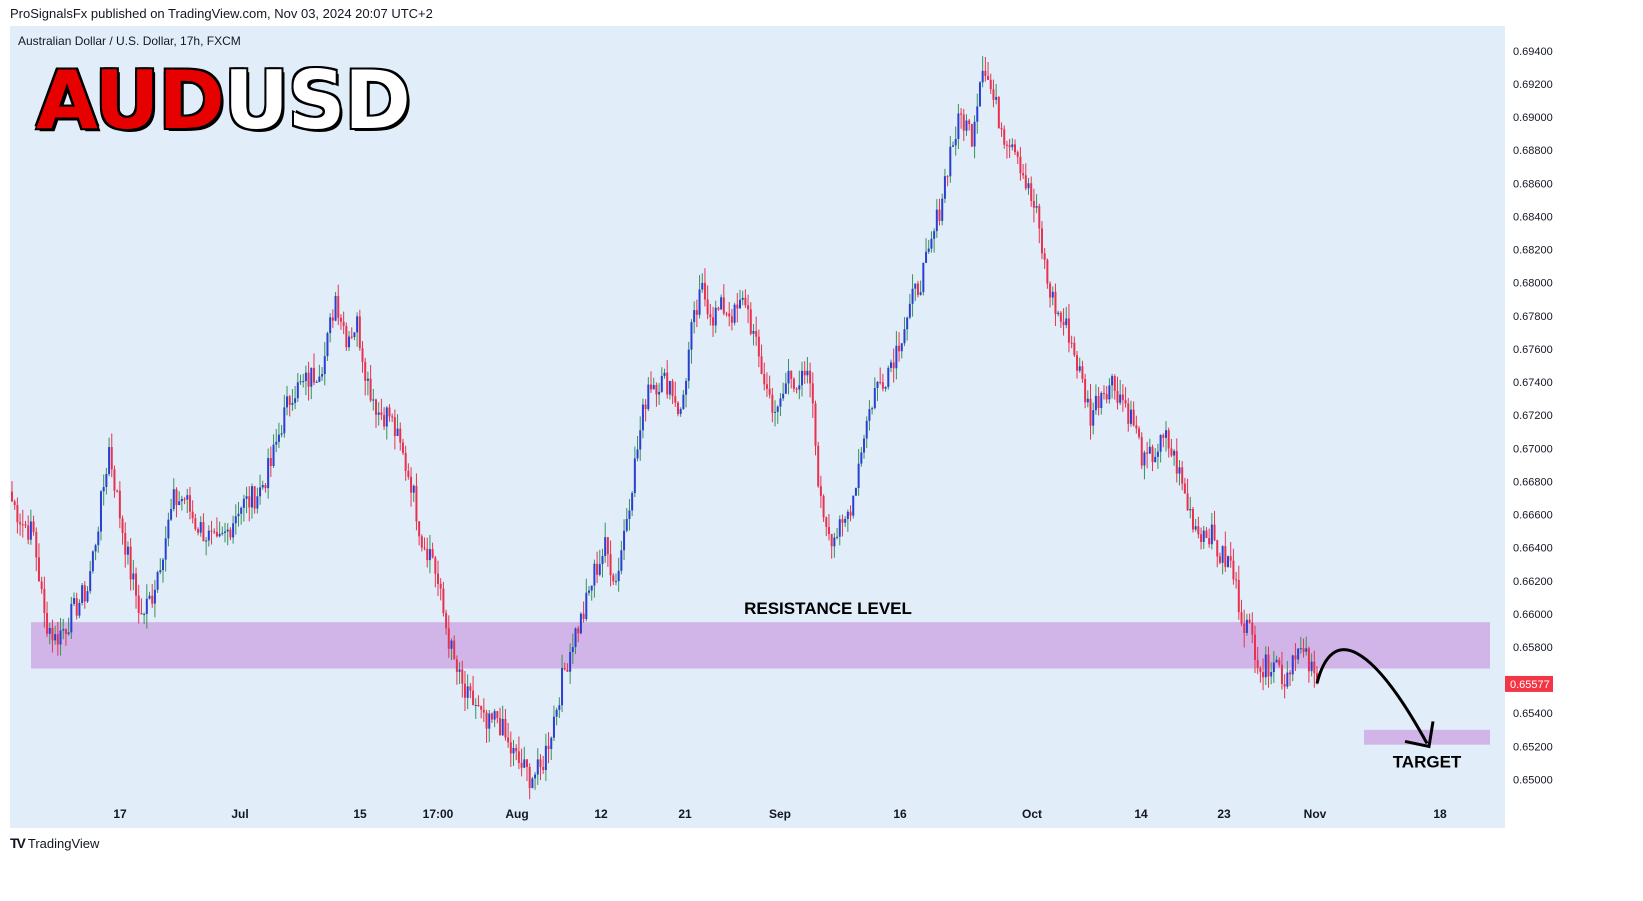  I want to click on y-tick-label: 0.67200, so click(1533, 416).